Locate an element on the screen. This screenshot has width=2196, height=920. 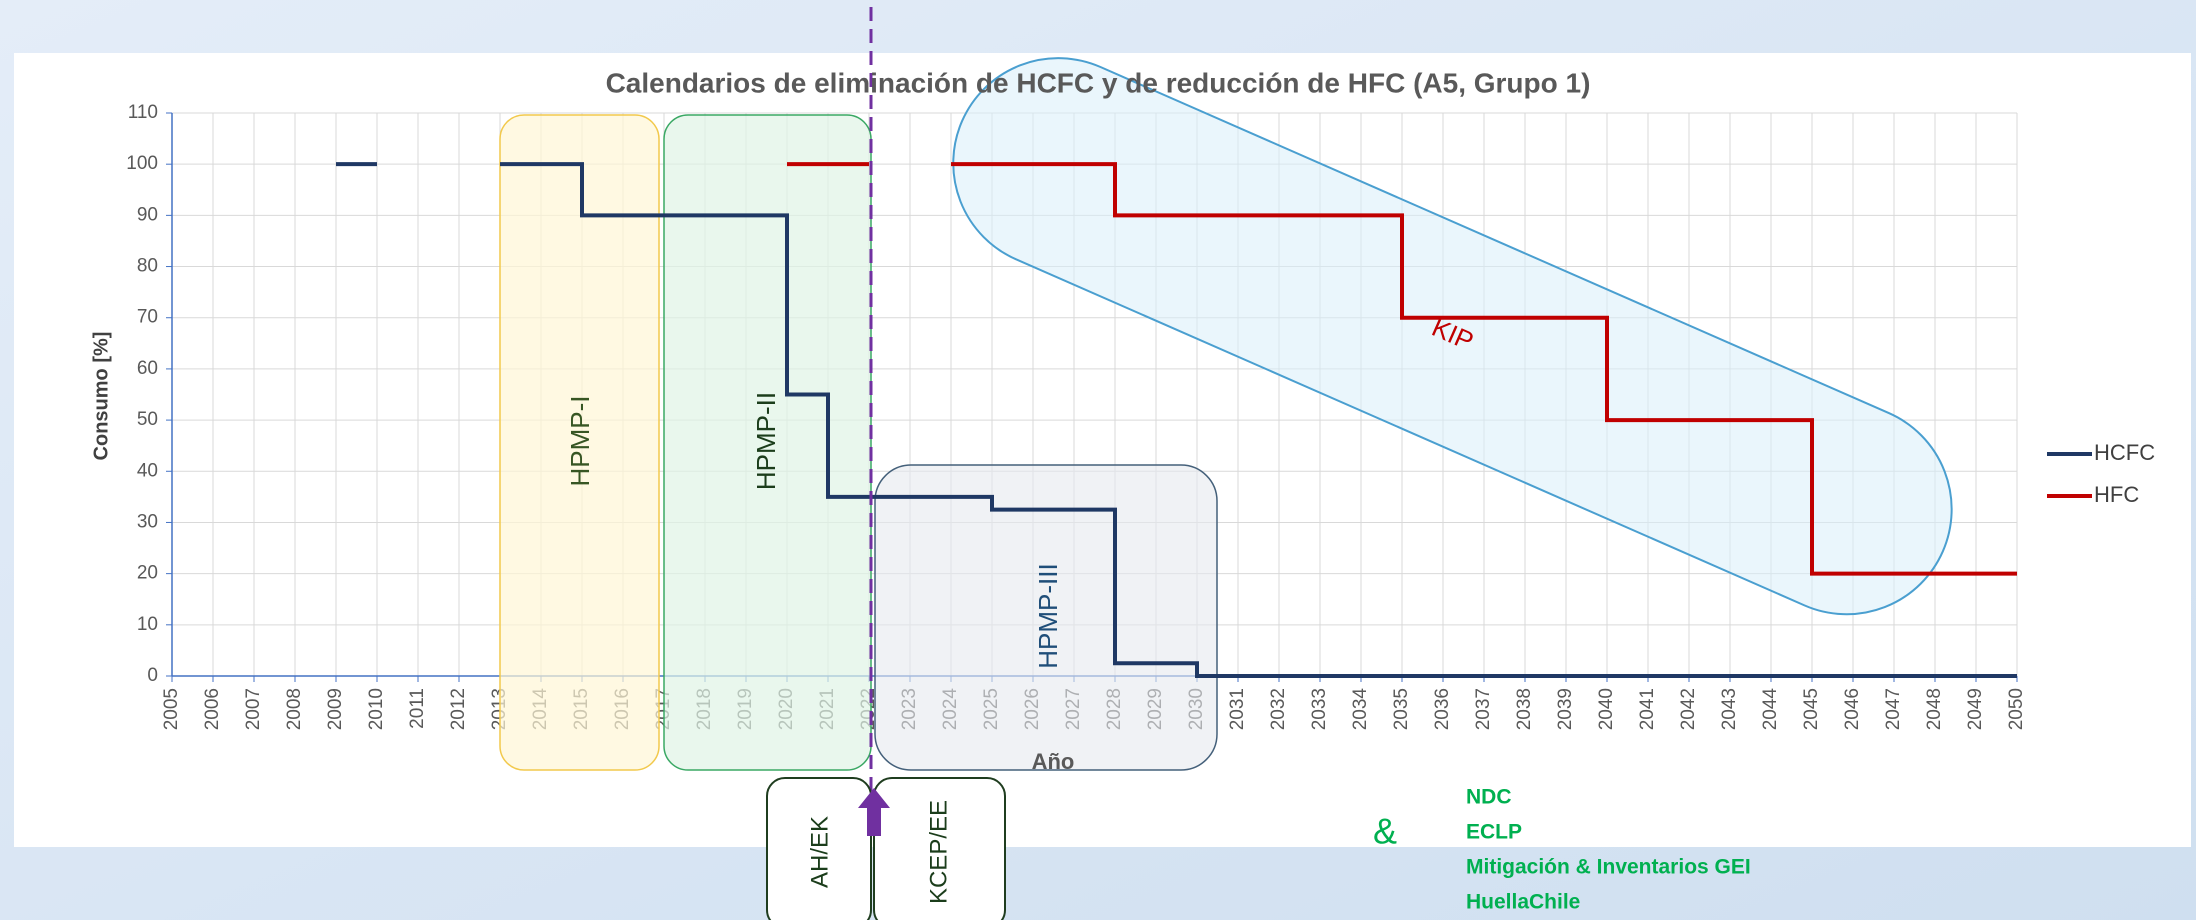
y-tick-label: 90 is located at coordinates (147, 214).